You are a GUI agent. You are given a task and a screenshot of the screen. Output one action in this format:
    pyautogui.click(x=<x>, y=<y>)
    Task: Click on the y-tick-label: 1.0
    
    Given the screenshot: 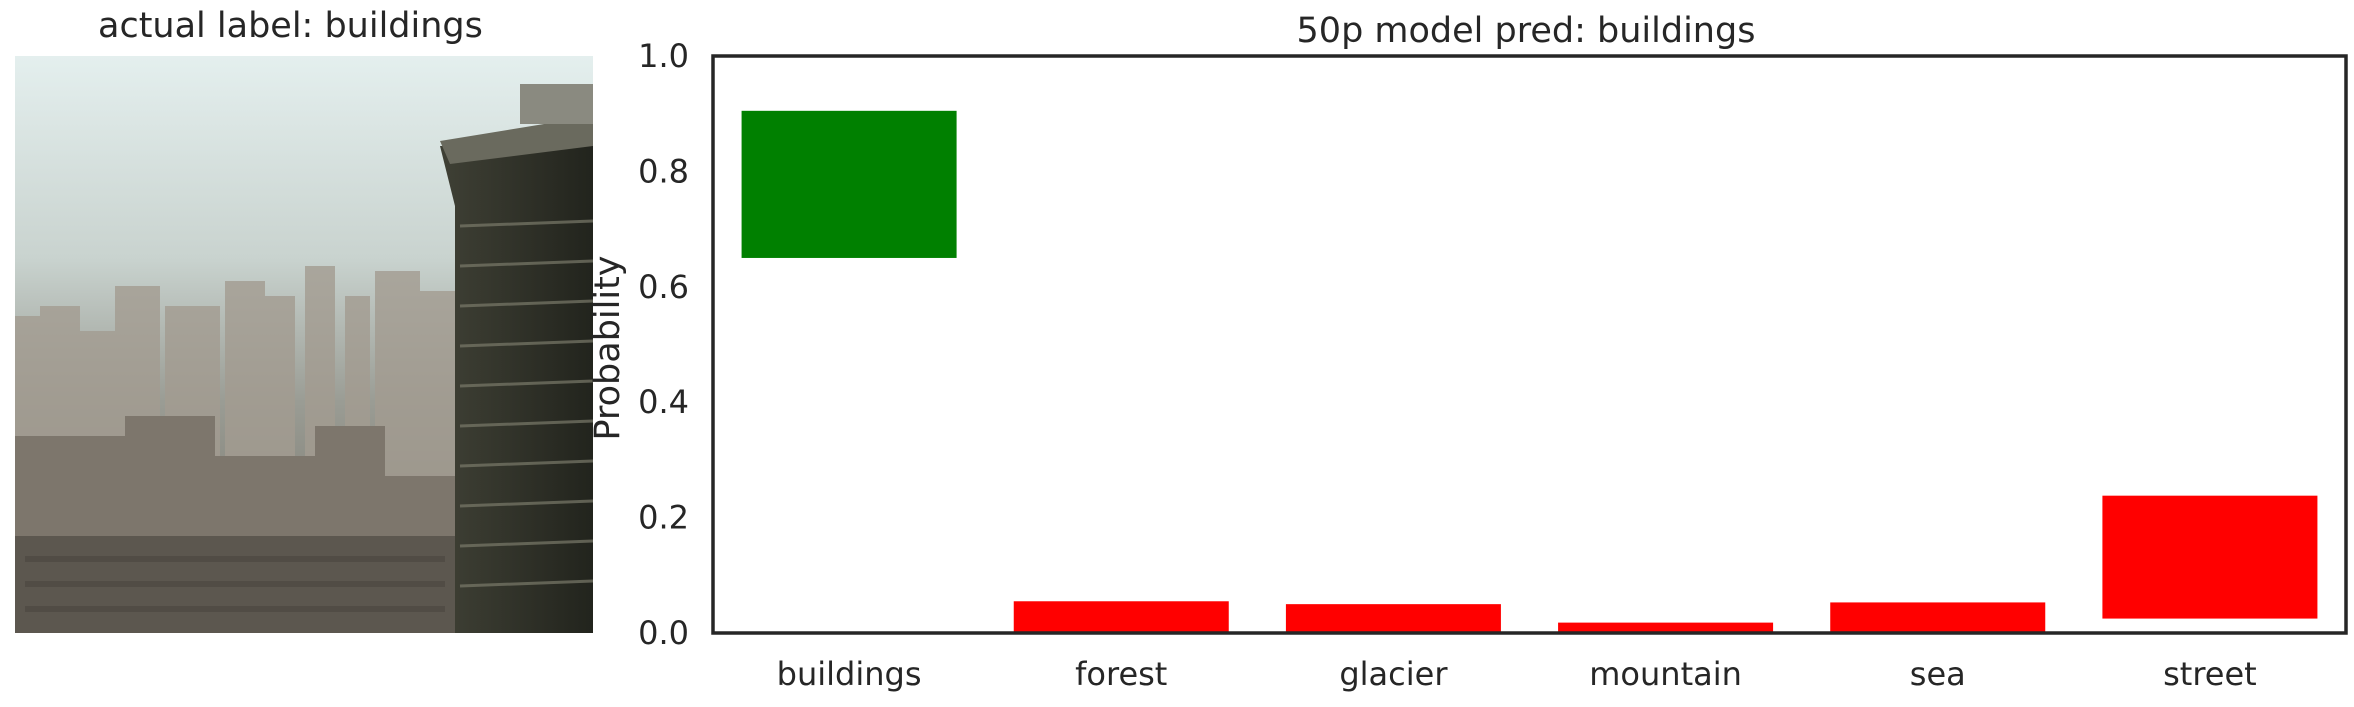 What is the action you would take?
    pyautogui.click(x=663, y=56)
    